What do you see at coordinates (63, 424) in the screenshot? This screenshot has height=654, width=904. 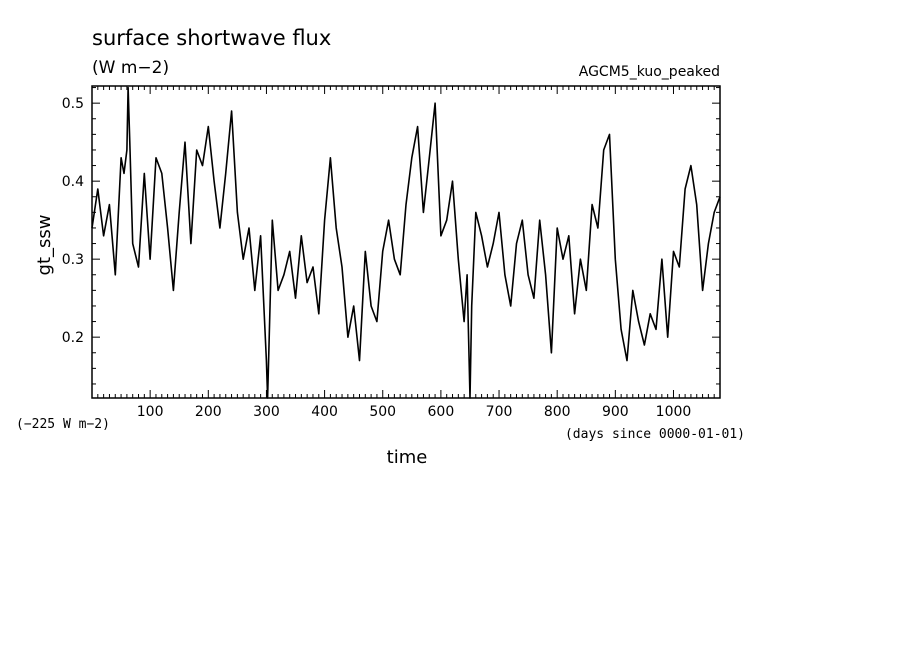 I see `offset-note: (−225 W m−2)` at bounding box center [63, 424].